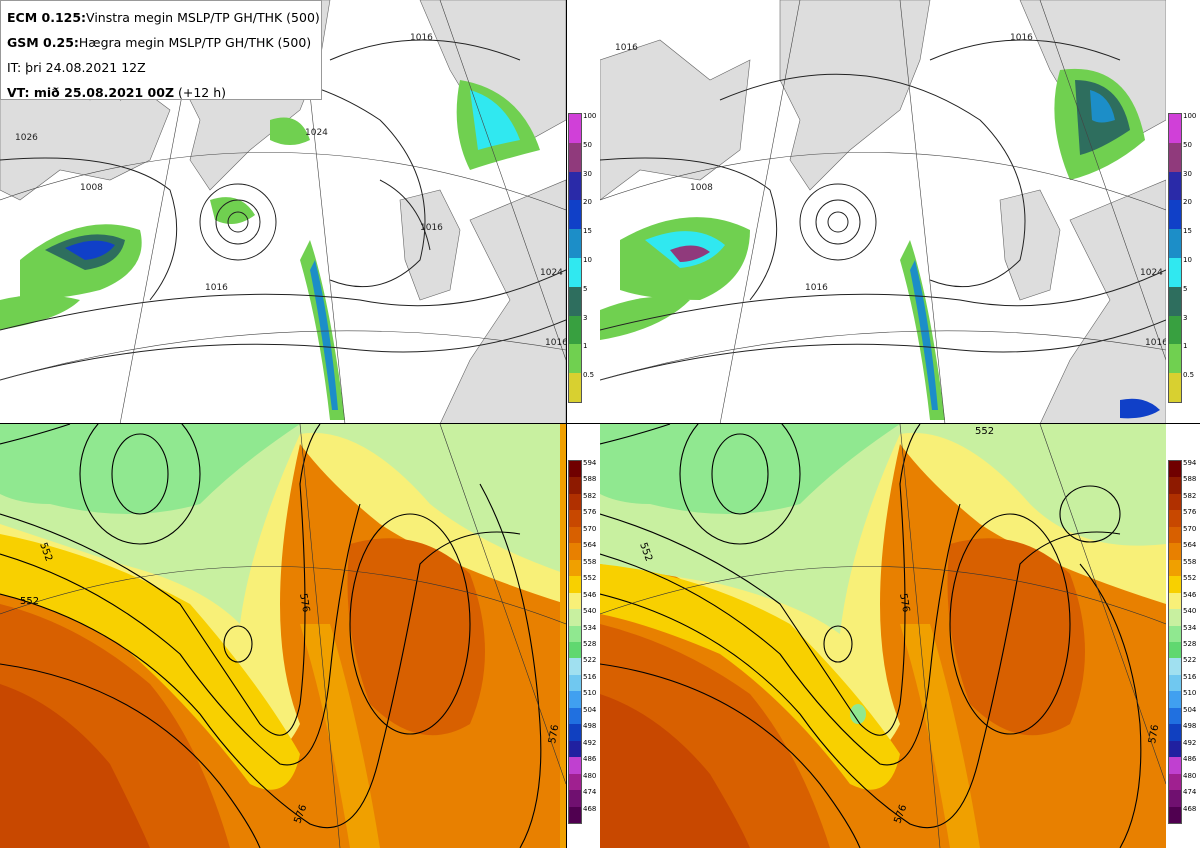 The height and width of the screenshot is (848, 1200). I want to click on thickness-colorbar-label: 564, so click(590, 545).